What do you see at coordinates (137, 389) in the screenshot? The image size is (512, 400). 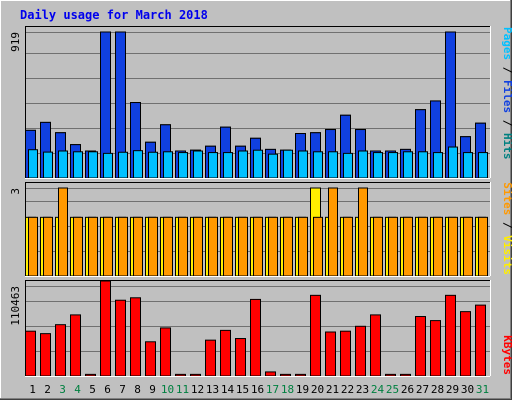 I see `x-tick-label-day-8: 8` at bounding box center [137, 389].